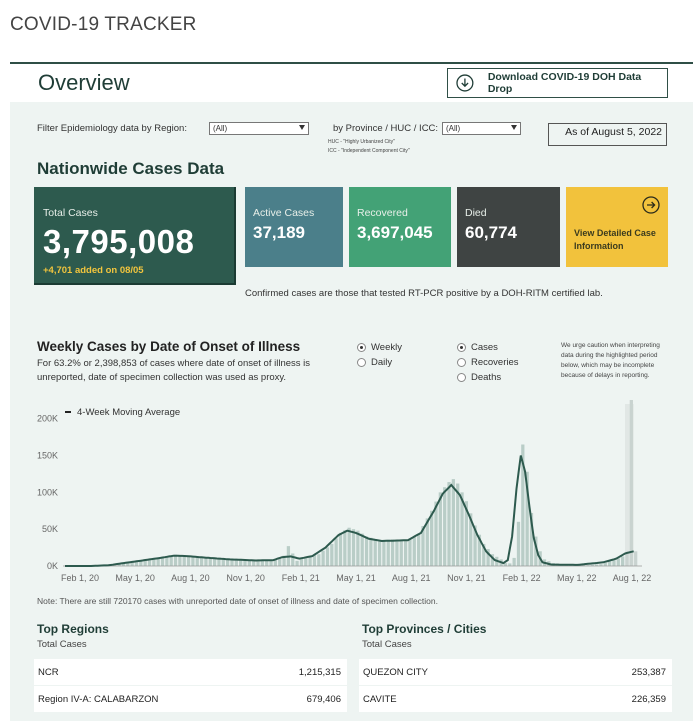 The height and width of the screenshot is (721, 695). I want to click on radio-cases: Cases, so click(477, 347).